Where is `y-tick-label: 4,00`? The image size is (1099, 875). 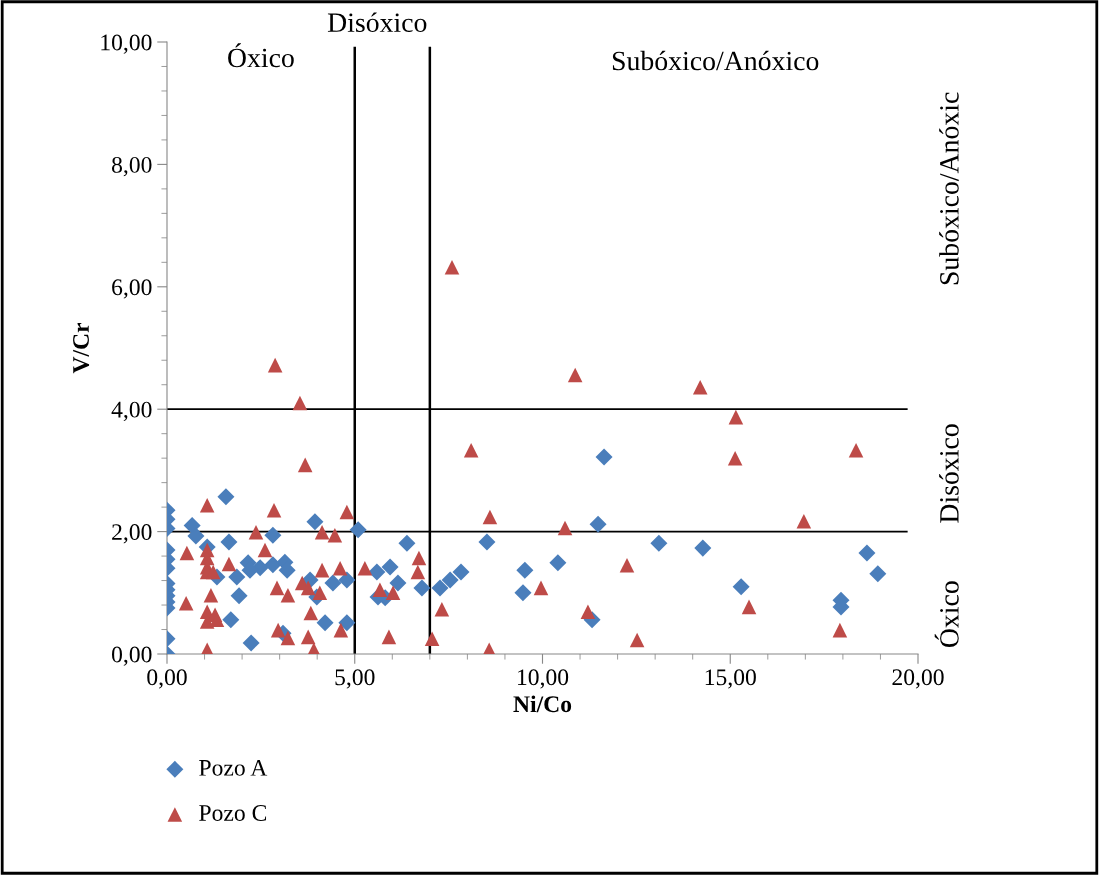 y-tick-label: 4,00 is located at coordinates (131, 411).